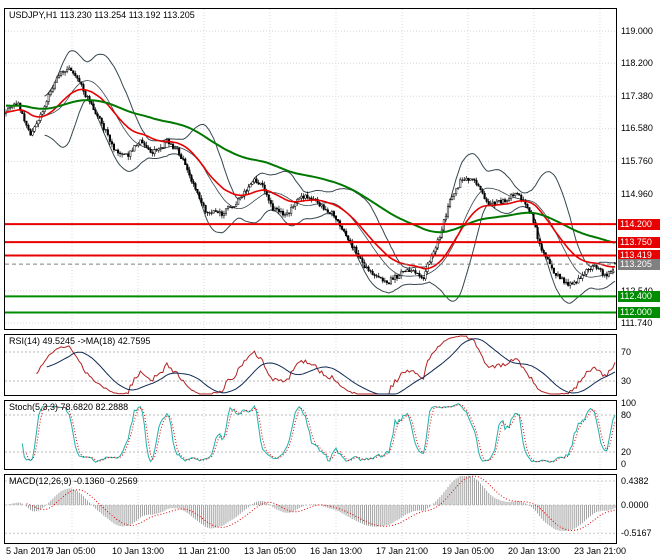 This screenshot has height=560, width=660. Describe the element at coordinates (204, 551) in the screenshot. I see `time-axis-label: 11 Jan 21:00` at that location.